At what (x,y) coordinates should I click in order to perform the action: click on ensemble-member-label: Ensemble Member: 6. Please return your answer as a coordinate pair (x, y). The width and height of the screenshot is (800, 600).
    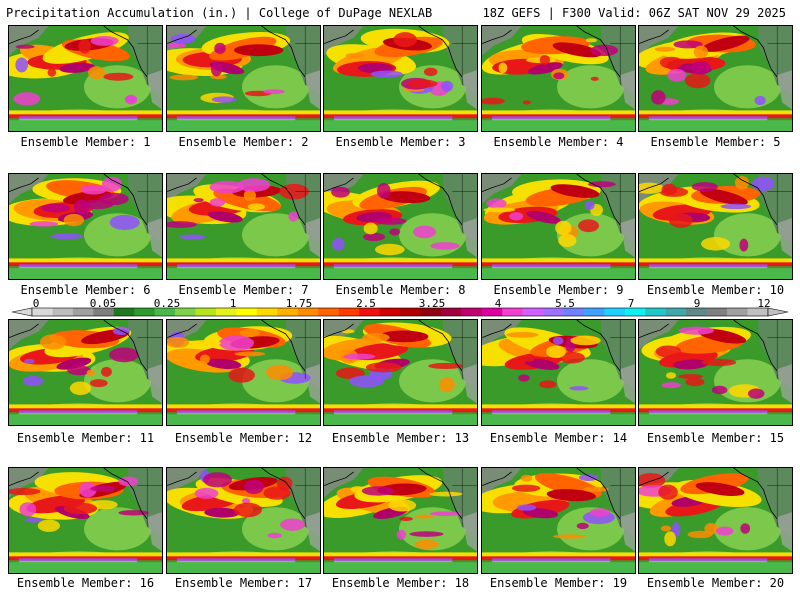
    Looking at the image, I should click on (85, 290).